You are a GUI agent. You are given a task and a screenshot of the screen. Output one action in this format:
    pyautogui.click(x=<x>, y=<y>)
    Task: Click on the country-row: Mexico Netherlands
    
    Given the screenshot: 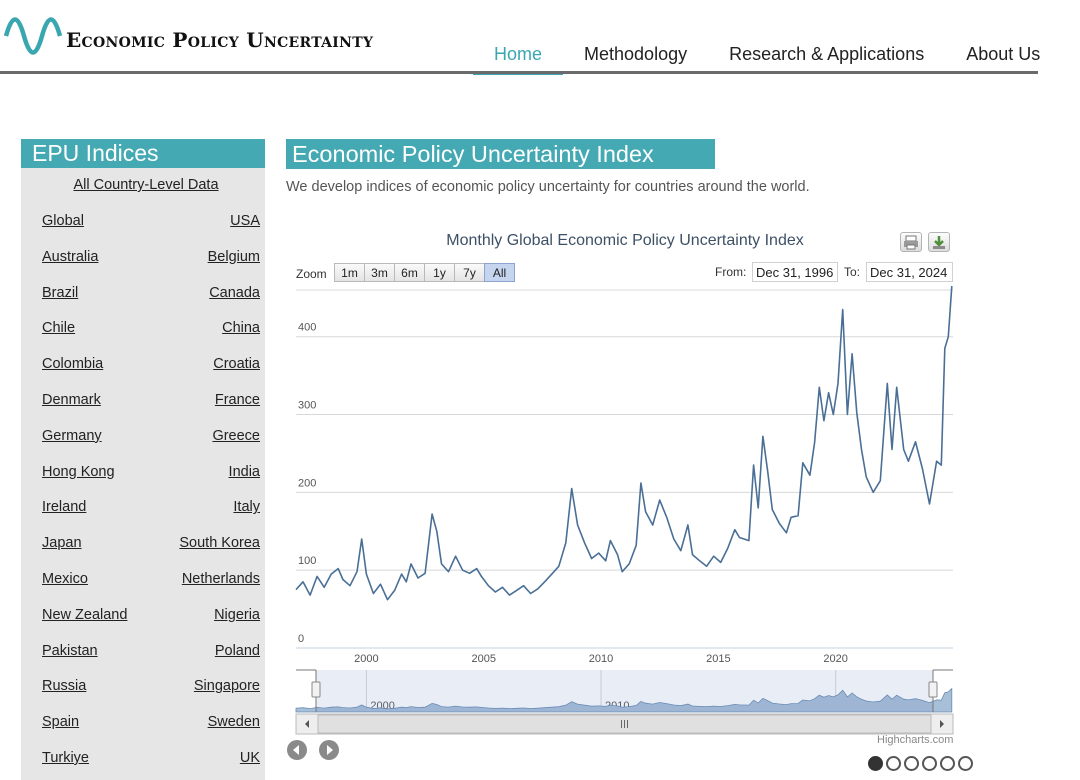 What is the action you would take?
    pyautogui.click(x=151, y=581)
    